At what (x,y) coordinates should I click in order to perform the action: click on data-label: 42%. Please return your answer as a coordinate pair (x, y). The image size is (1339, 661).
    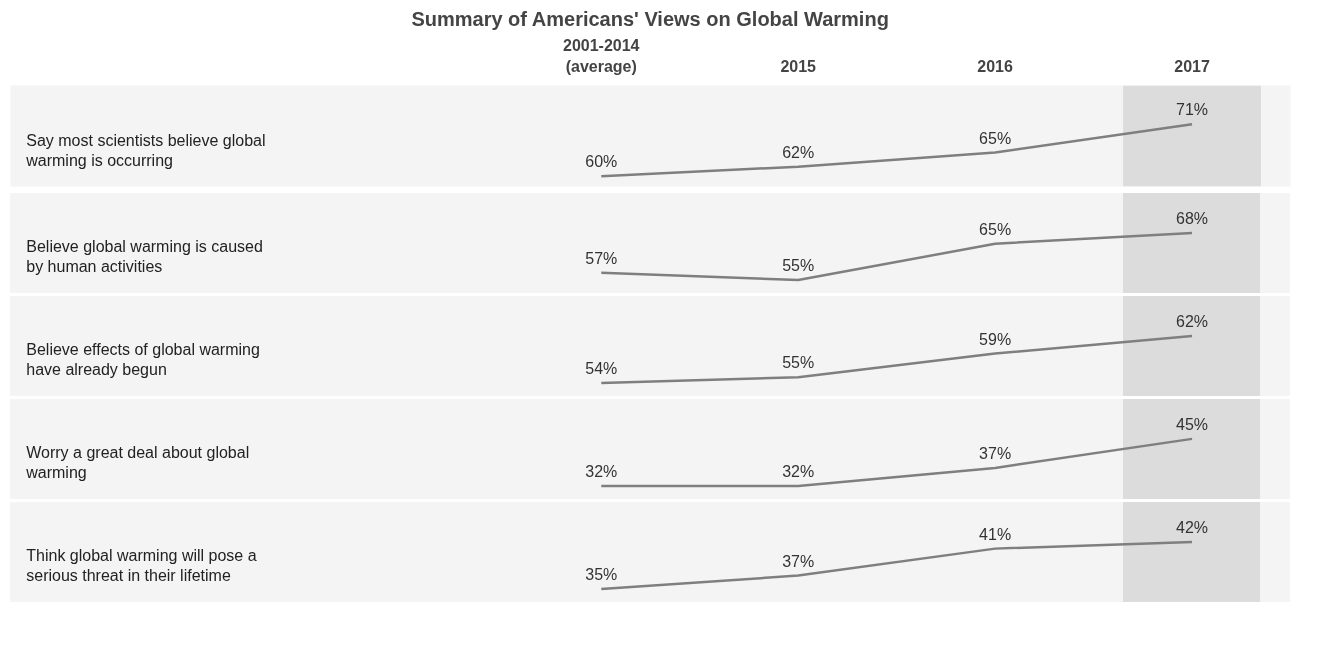
    Looking at the image, I should click on (1192, 527).